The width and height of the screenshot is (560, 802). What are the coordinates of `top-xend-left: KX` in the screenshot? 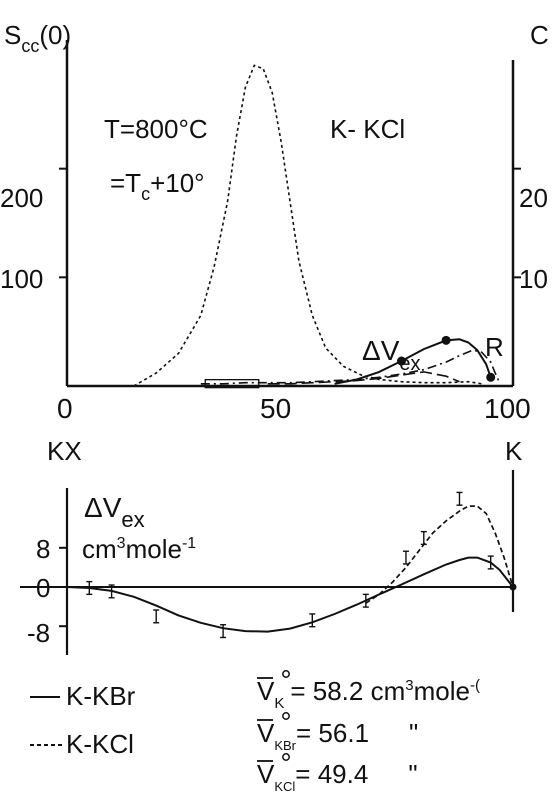 It's located at (64, 451).